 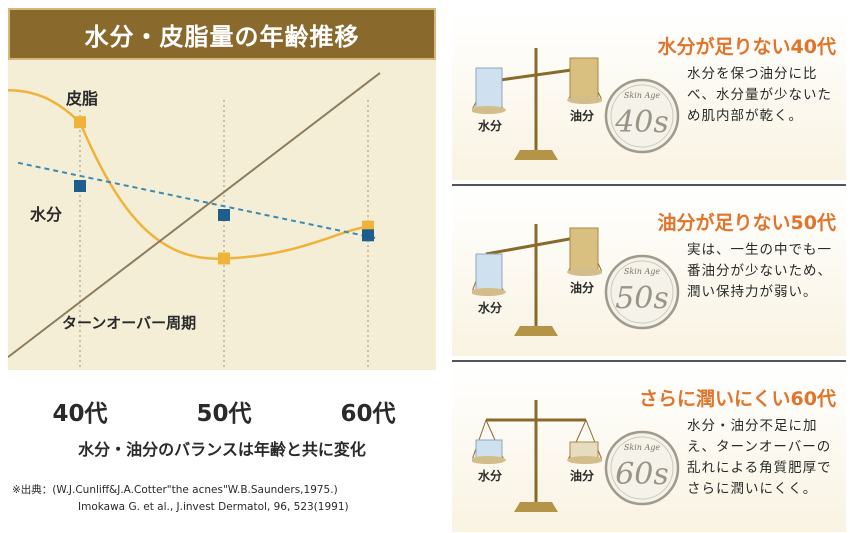 What do you see at coordinates (80, 414) in the screenshot?
I see `age-label-40: 40代` at bounding box center [80, 414].